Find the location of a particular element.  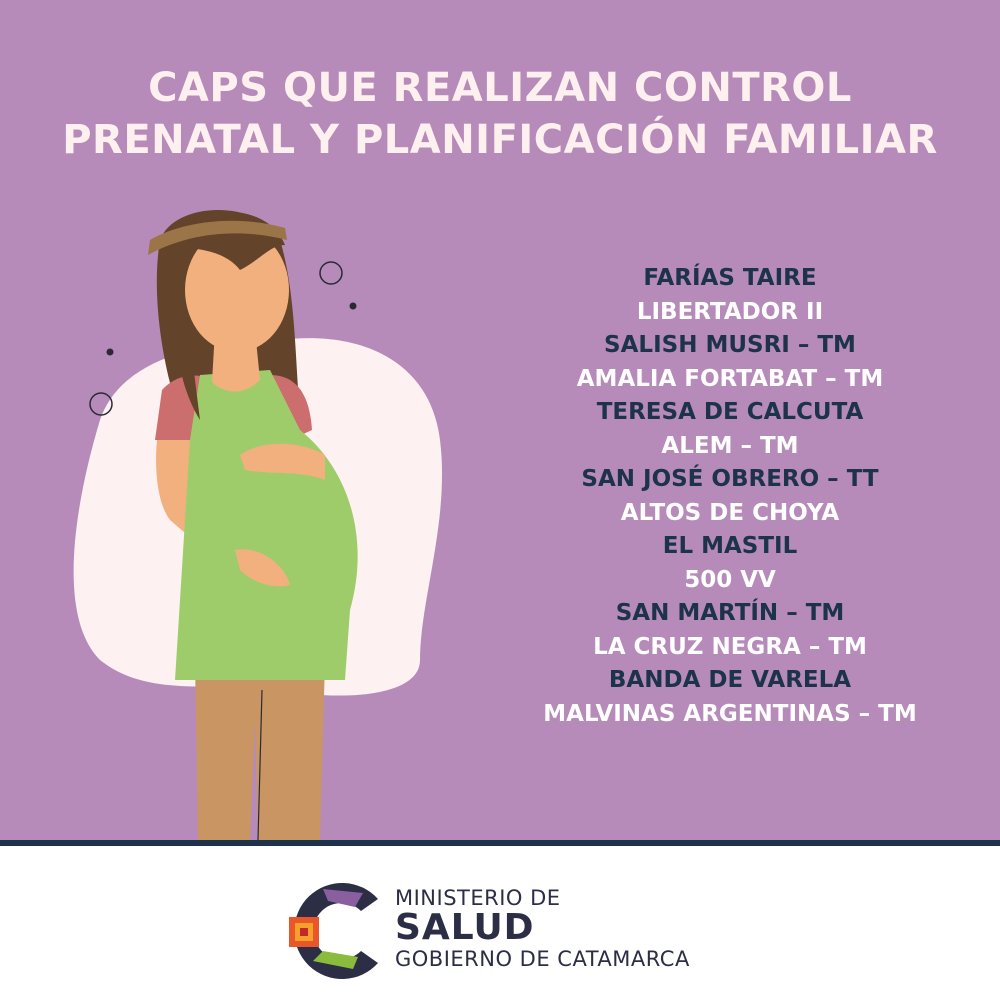

caps-item: ALEM – TM is located at coordinates (730, 445).